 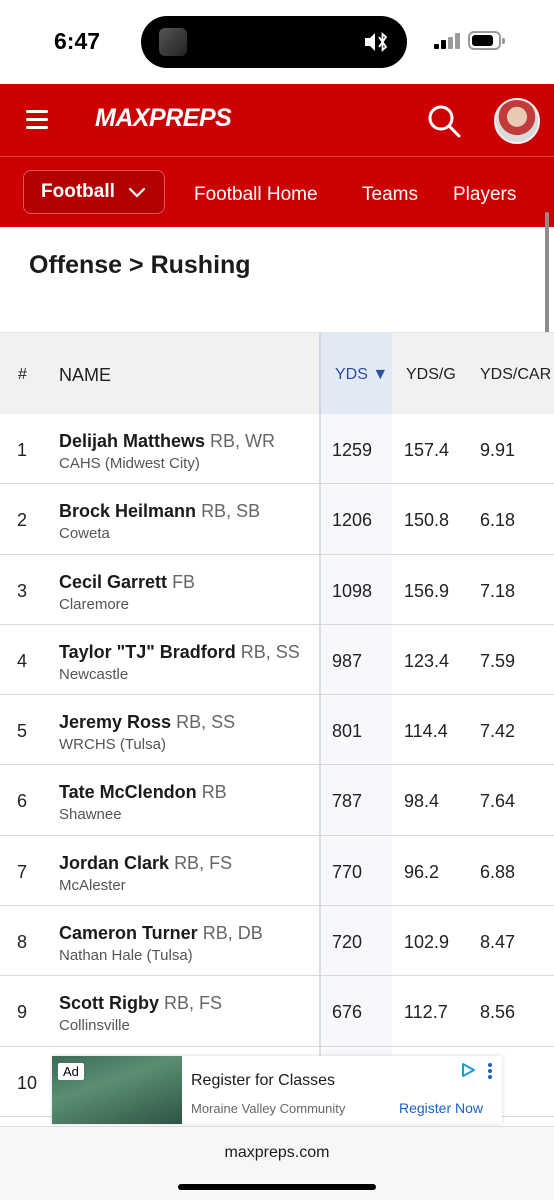 I want to click on player-name: Cecil Garrett FB, so click(x=127, y=582).